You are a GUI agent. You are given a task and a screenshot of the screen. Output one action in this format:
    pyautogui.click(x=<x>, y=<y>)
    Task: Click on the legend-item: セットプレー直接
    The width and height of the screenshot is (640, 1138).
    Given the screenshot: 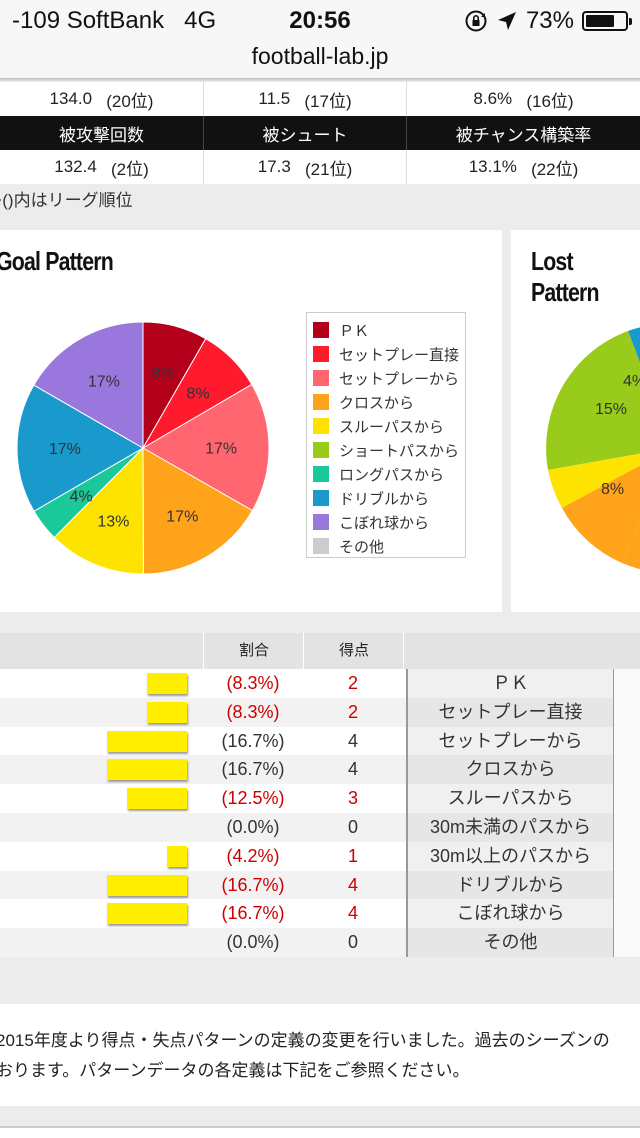 What is the action you would take?
    pyautogui.click(x=389, y=354)
    